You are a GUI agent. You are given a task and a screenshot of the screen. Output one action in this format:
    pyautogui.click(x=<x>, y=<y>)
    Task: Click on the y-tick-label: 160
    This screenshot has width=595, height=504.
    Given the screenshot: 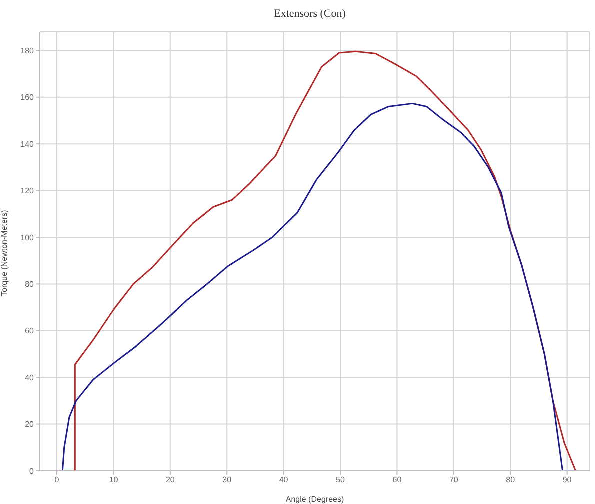 What is the action you would take?
    pyautogui.click(x=27, y=97)
    